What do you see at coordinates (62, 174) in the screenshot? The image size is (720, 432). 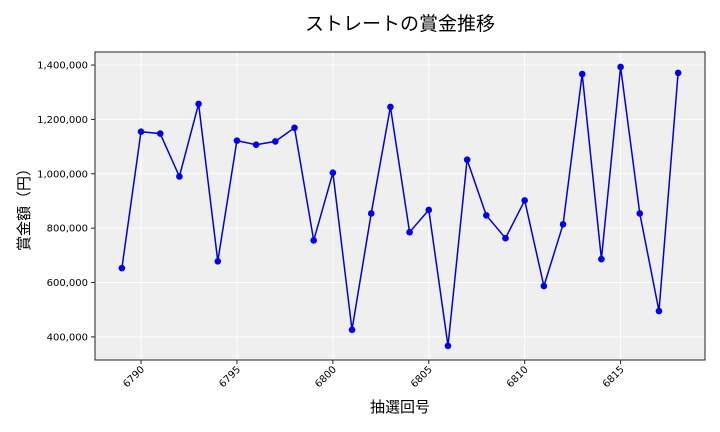 I see `y-tick-label: 1,000,000` at bounding box center [62, 174].